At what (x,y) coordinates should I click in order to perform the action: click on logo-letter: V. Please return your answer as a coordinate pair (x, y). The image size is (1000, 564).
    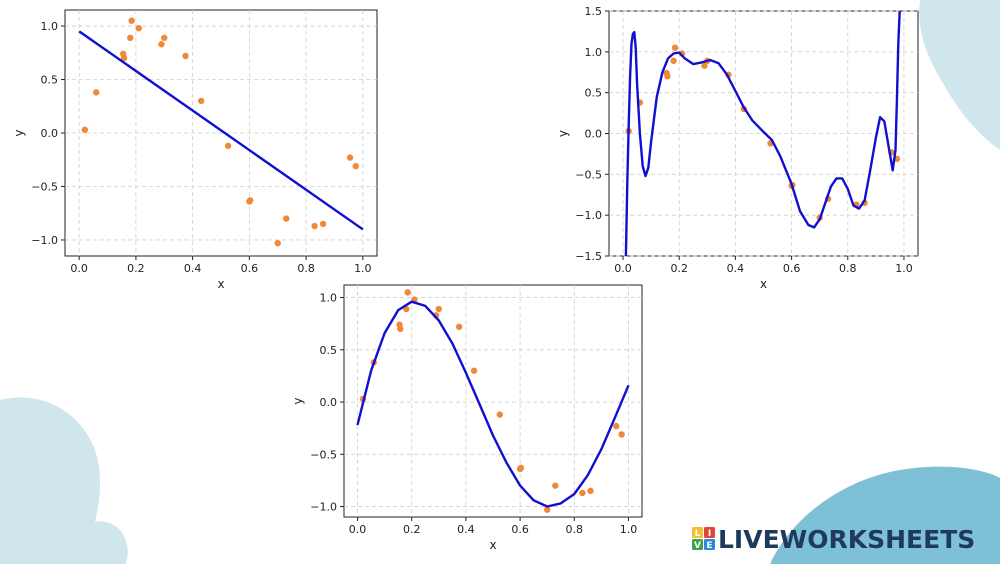
    Looking at the image, I should click on (697, 546).